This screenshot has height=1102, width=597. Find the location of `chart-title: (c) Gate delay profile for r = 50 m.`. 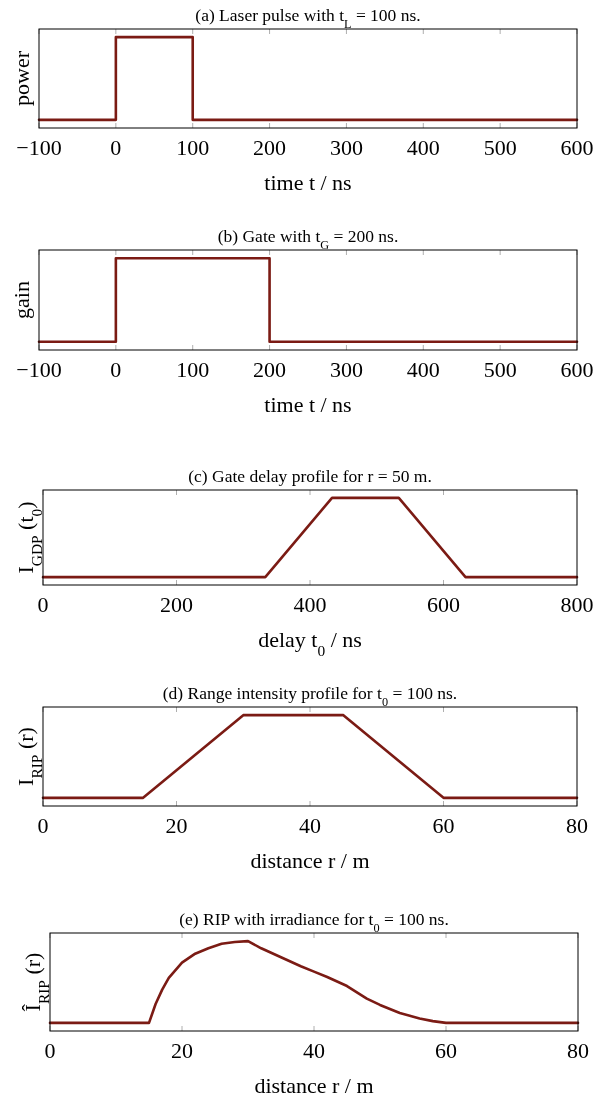

chart-title: (c) Gate delay profile for r = 50 m. is located at coordinates (310, 476).